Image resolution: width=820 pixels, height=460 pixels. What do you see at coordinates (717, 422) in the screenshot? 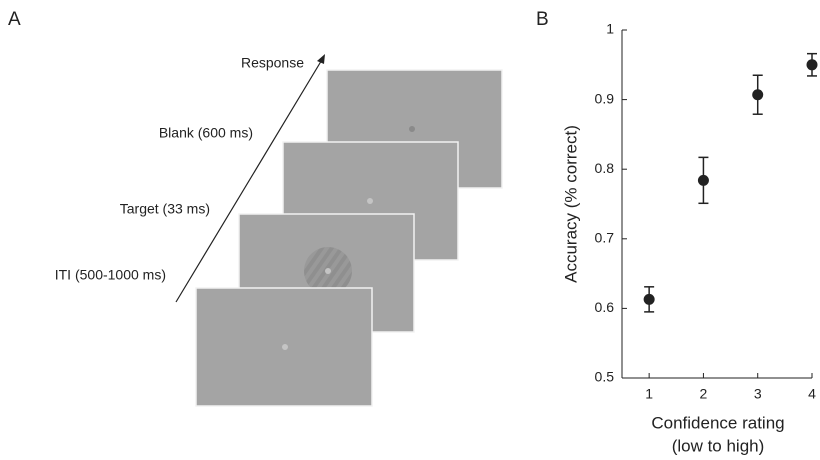
I see `x-axis-label: Confidence rating` at bounding box center [717, 422].